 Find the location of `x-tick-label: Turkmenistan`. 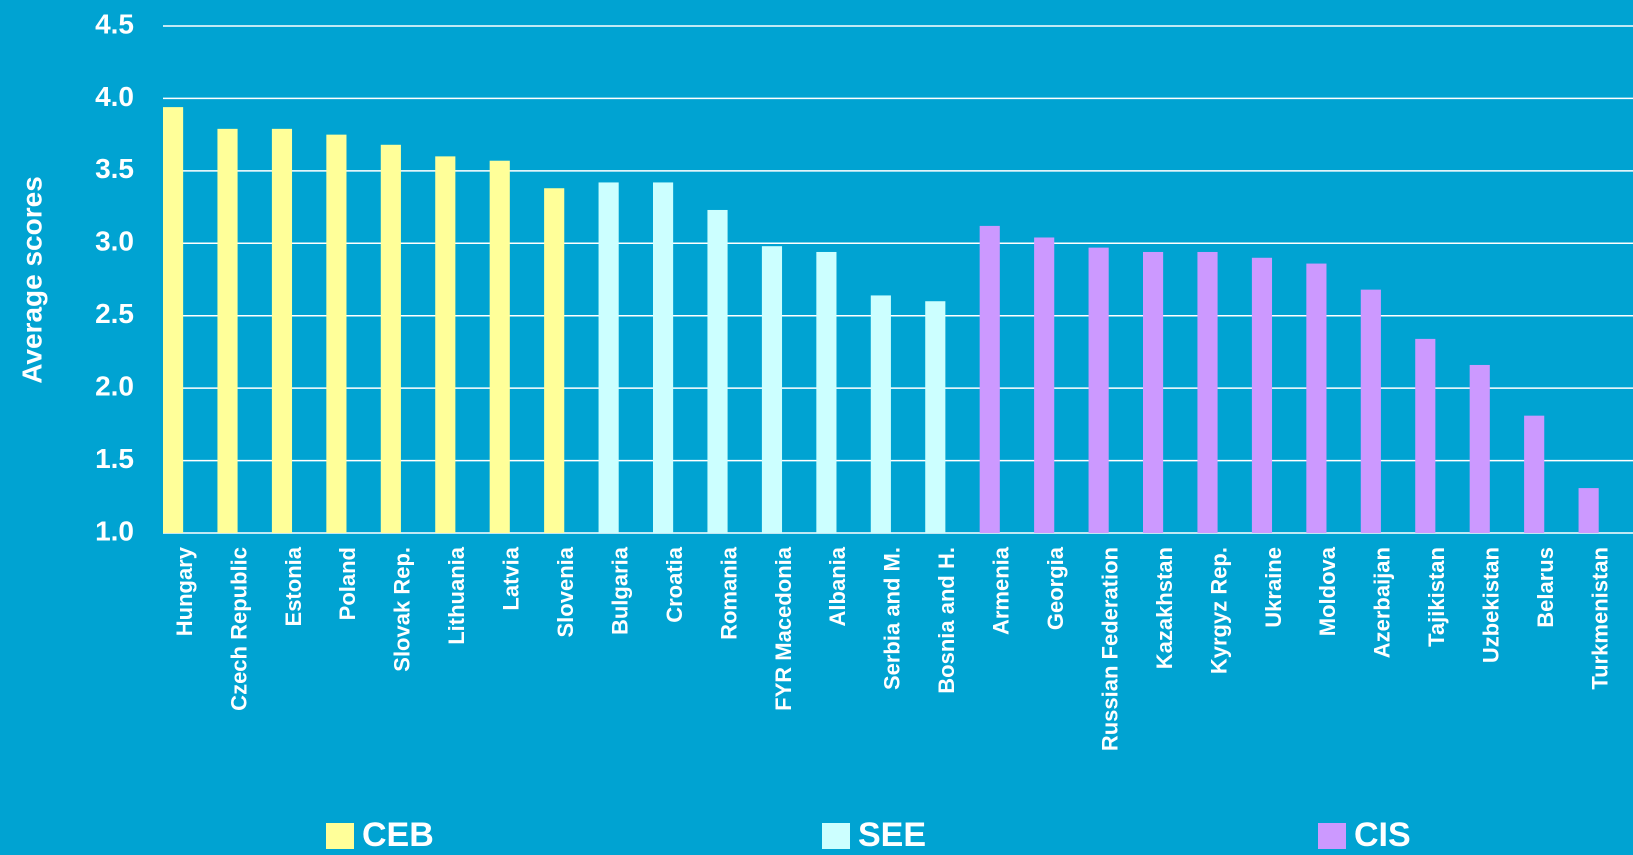

x-tick-label: Turkmenistan is located at coordinates (1599, 618).